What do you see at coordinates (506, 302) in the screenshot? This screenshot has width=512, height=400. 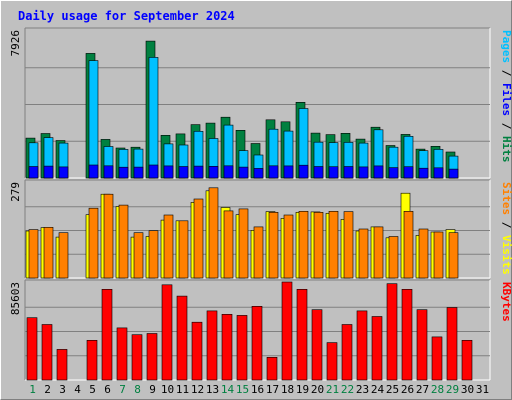 I see `series-legend: KBytes` at bounding box center [506, 302].